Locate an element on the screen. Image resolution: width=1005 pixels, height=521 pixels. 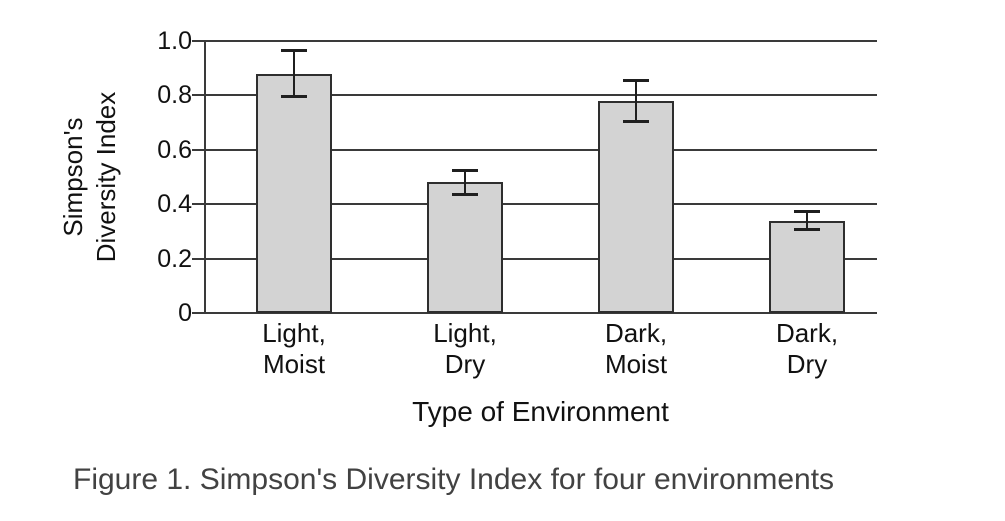
bar-light-dry is located at coordinates (465, 247).